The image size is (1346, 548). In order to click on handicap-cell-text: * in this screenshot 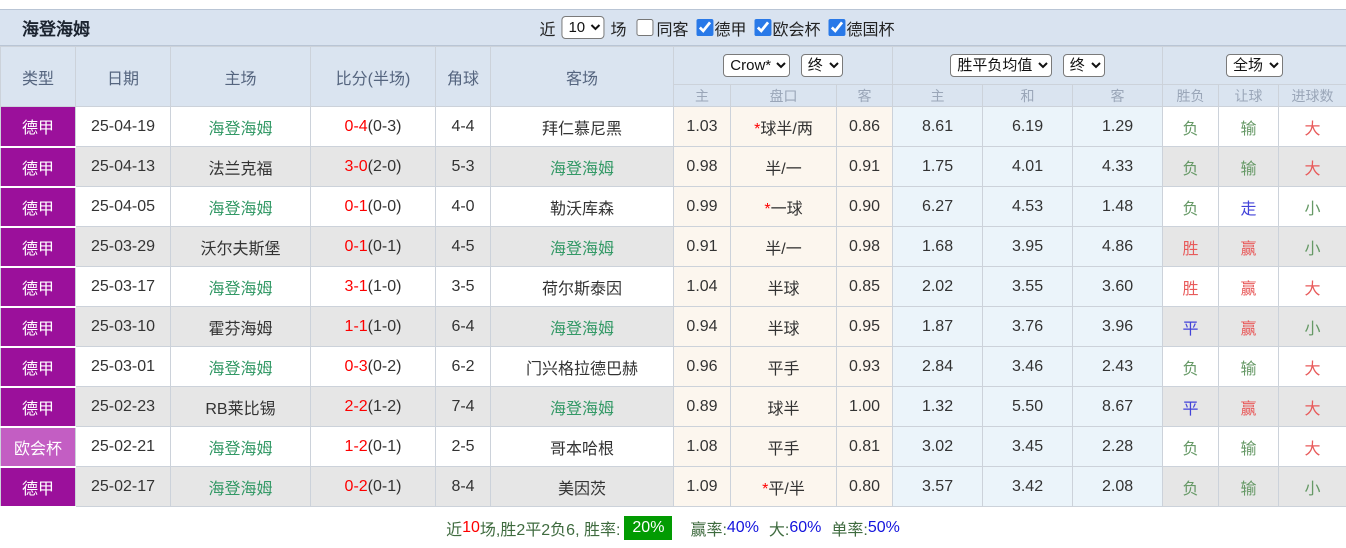, I will do `click(757, 129)`.